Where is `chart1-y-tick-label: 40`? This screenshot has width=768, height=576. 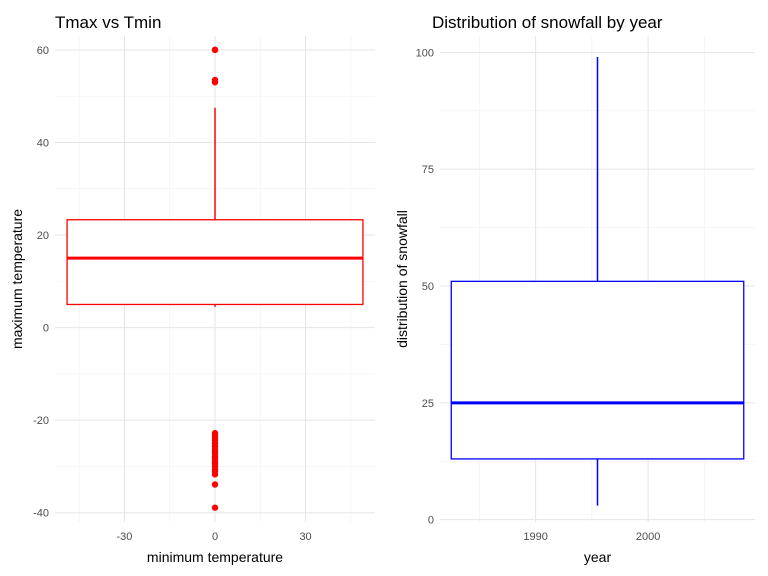
chart1-y-tick-label: 40 is located at coordinates (43, 143).